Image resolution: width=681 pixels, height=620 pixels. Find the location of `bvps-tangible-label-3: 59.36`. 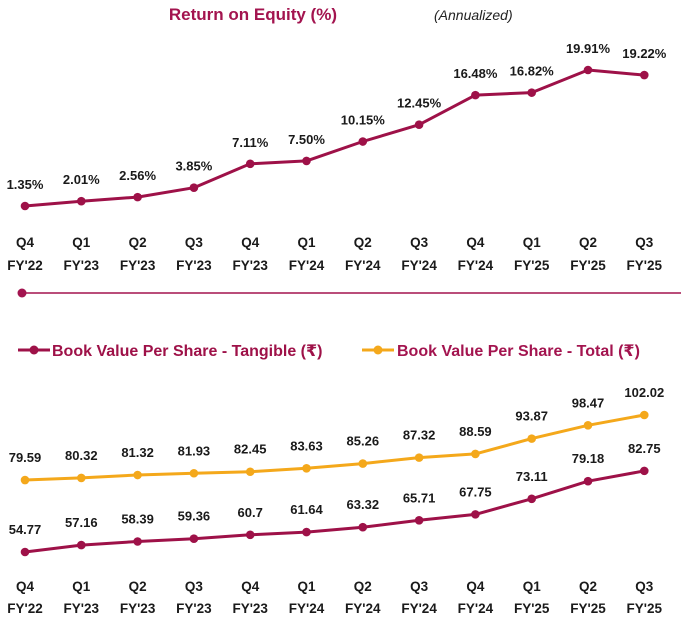

bvps-tangible-label-3: 59.36 is located at coordinates (194, 516).